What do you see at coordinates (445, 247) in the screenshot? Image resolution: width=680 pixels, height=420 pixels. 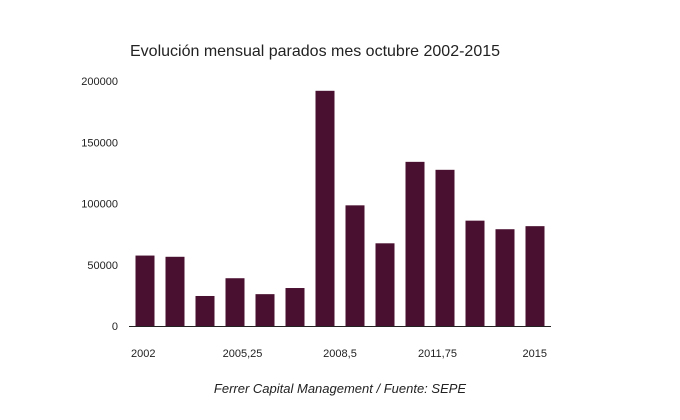 I see `bar-2012` at bounding box center [445, 247].